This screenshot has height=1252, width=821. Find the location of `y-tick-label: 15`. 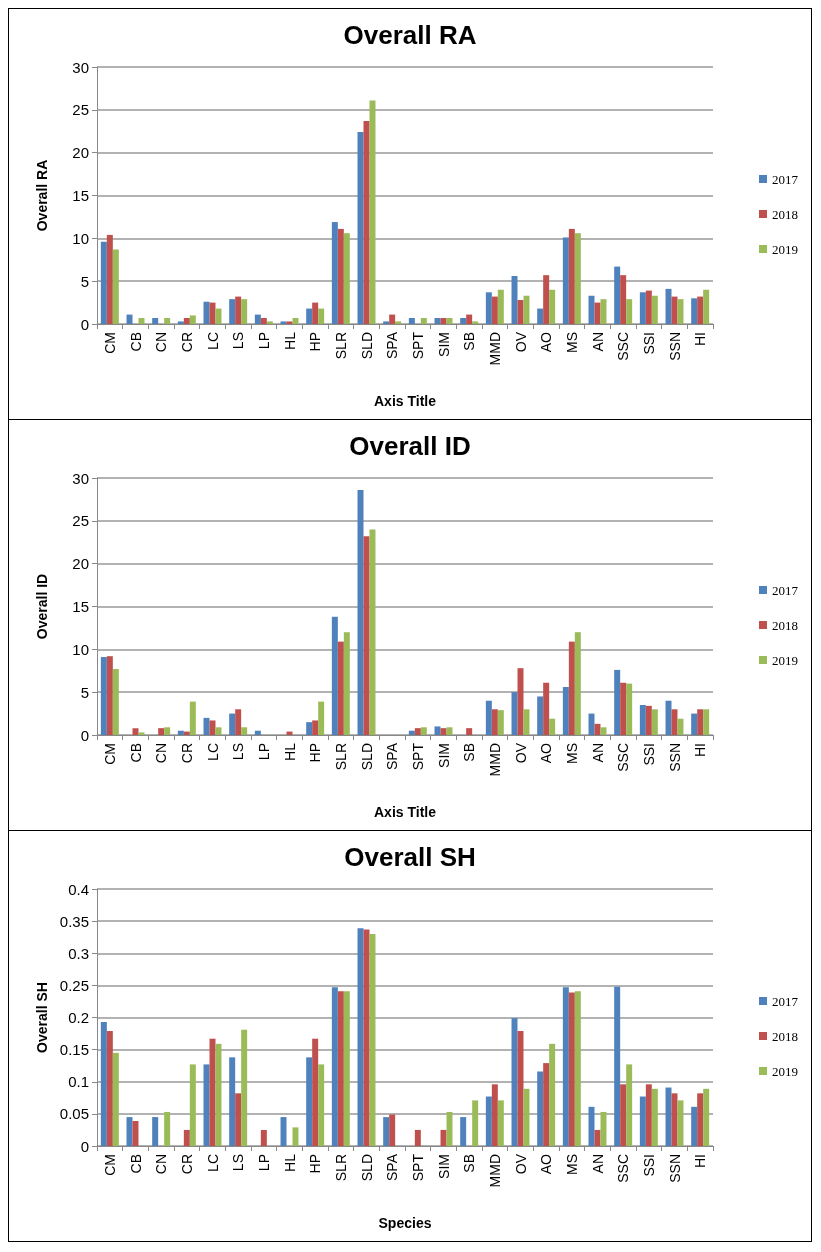

y-tick-label: 15 is located at coordinates (80, 195).